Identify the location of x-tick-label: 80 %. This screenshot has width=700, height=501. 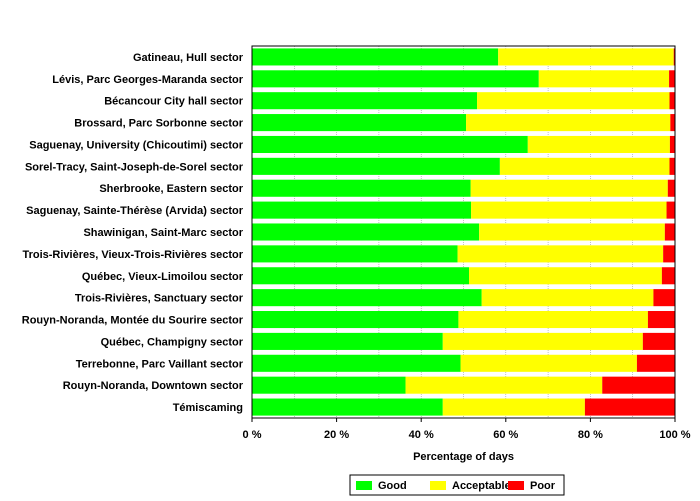
(590, 435).